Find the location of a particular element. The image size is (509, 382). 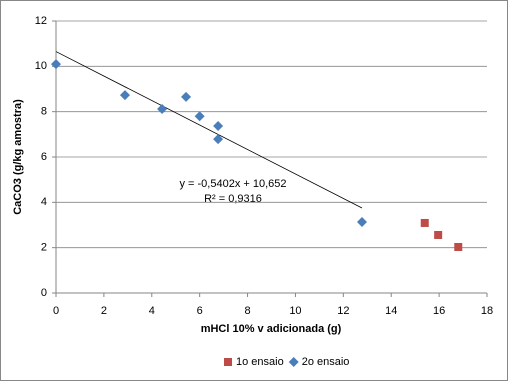

legend-label: 1o ensaio is located at coordinates (260, 362).